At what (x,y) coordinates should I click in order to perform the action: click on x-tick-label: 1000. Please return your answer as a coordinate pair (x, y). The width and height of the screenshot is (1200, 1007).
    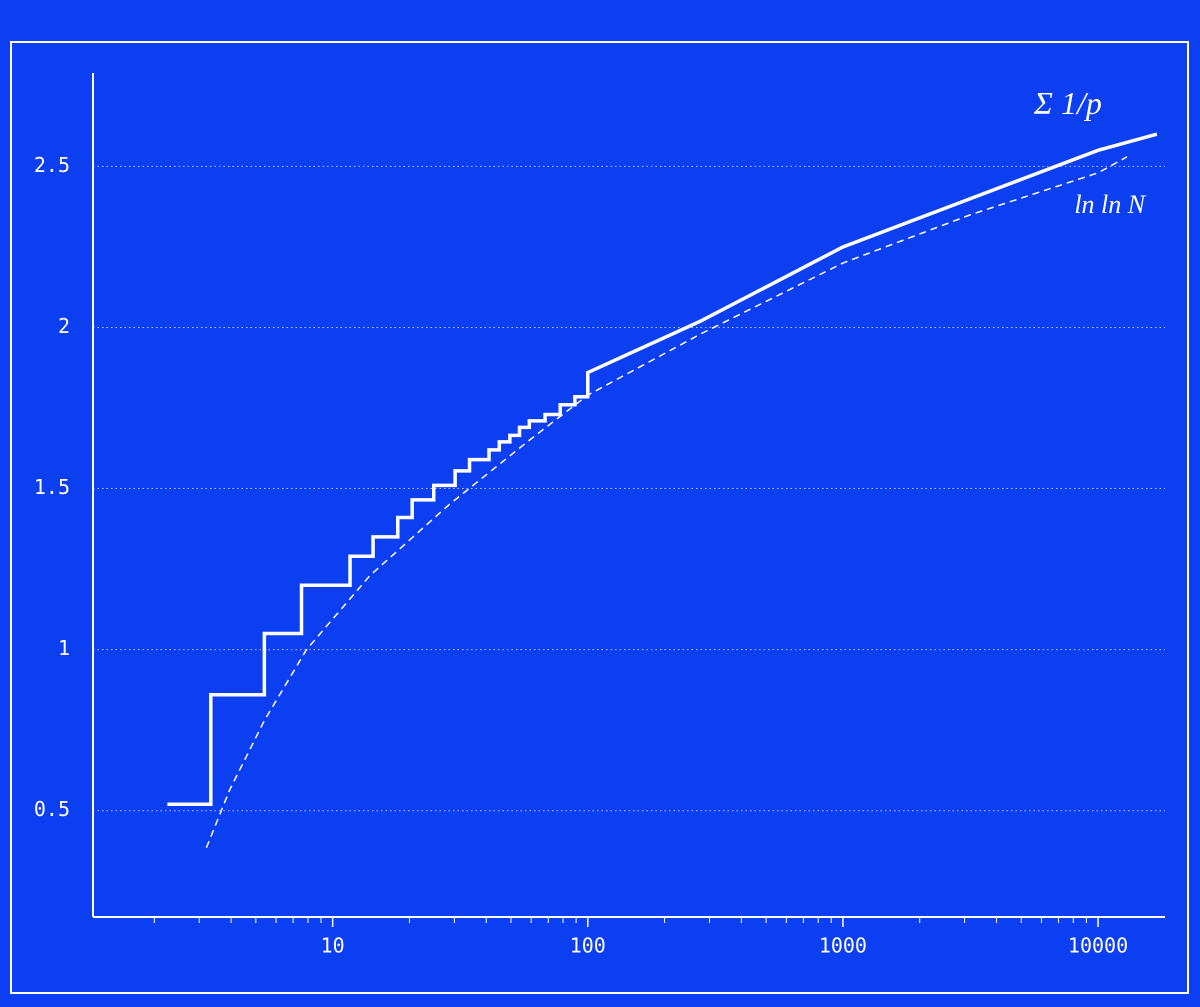
    Looking at the image, I should click on (843, 946).